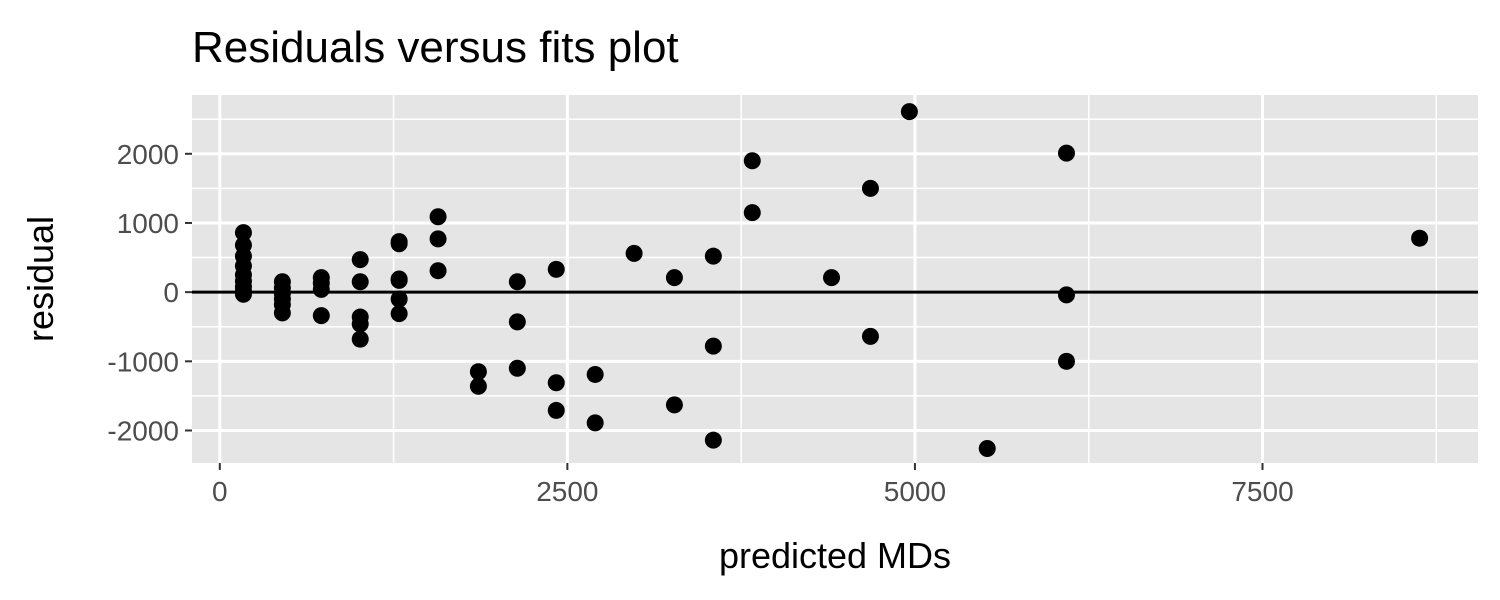 The image size is (1500, 600). What do you see at coordinates (40, 279) in the screenshot?
I see `y-axis-title: residual` at bounding box center [40, 279].